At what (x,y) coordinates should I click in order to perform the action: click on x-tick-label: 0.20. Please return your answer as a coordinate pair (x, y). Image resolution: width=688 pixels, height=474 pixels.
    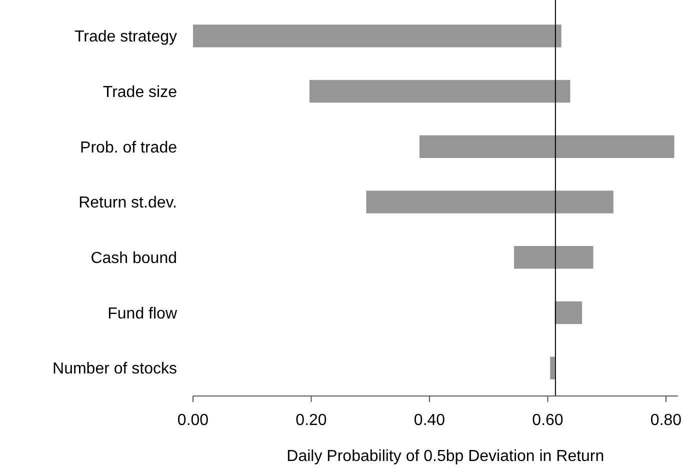
    Looking at the image, I should click on (311, 420).